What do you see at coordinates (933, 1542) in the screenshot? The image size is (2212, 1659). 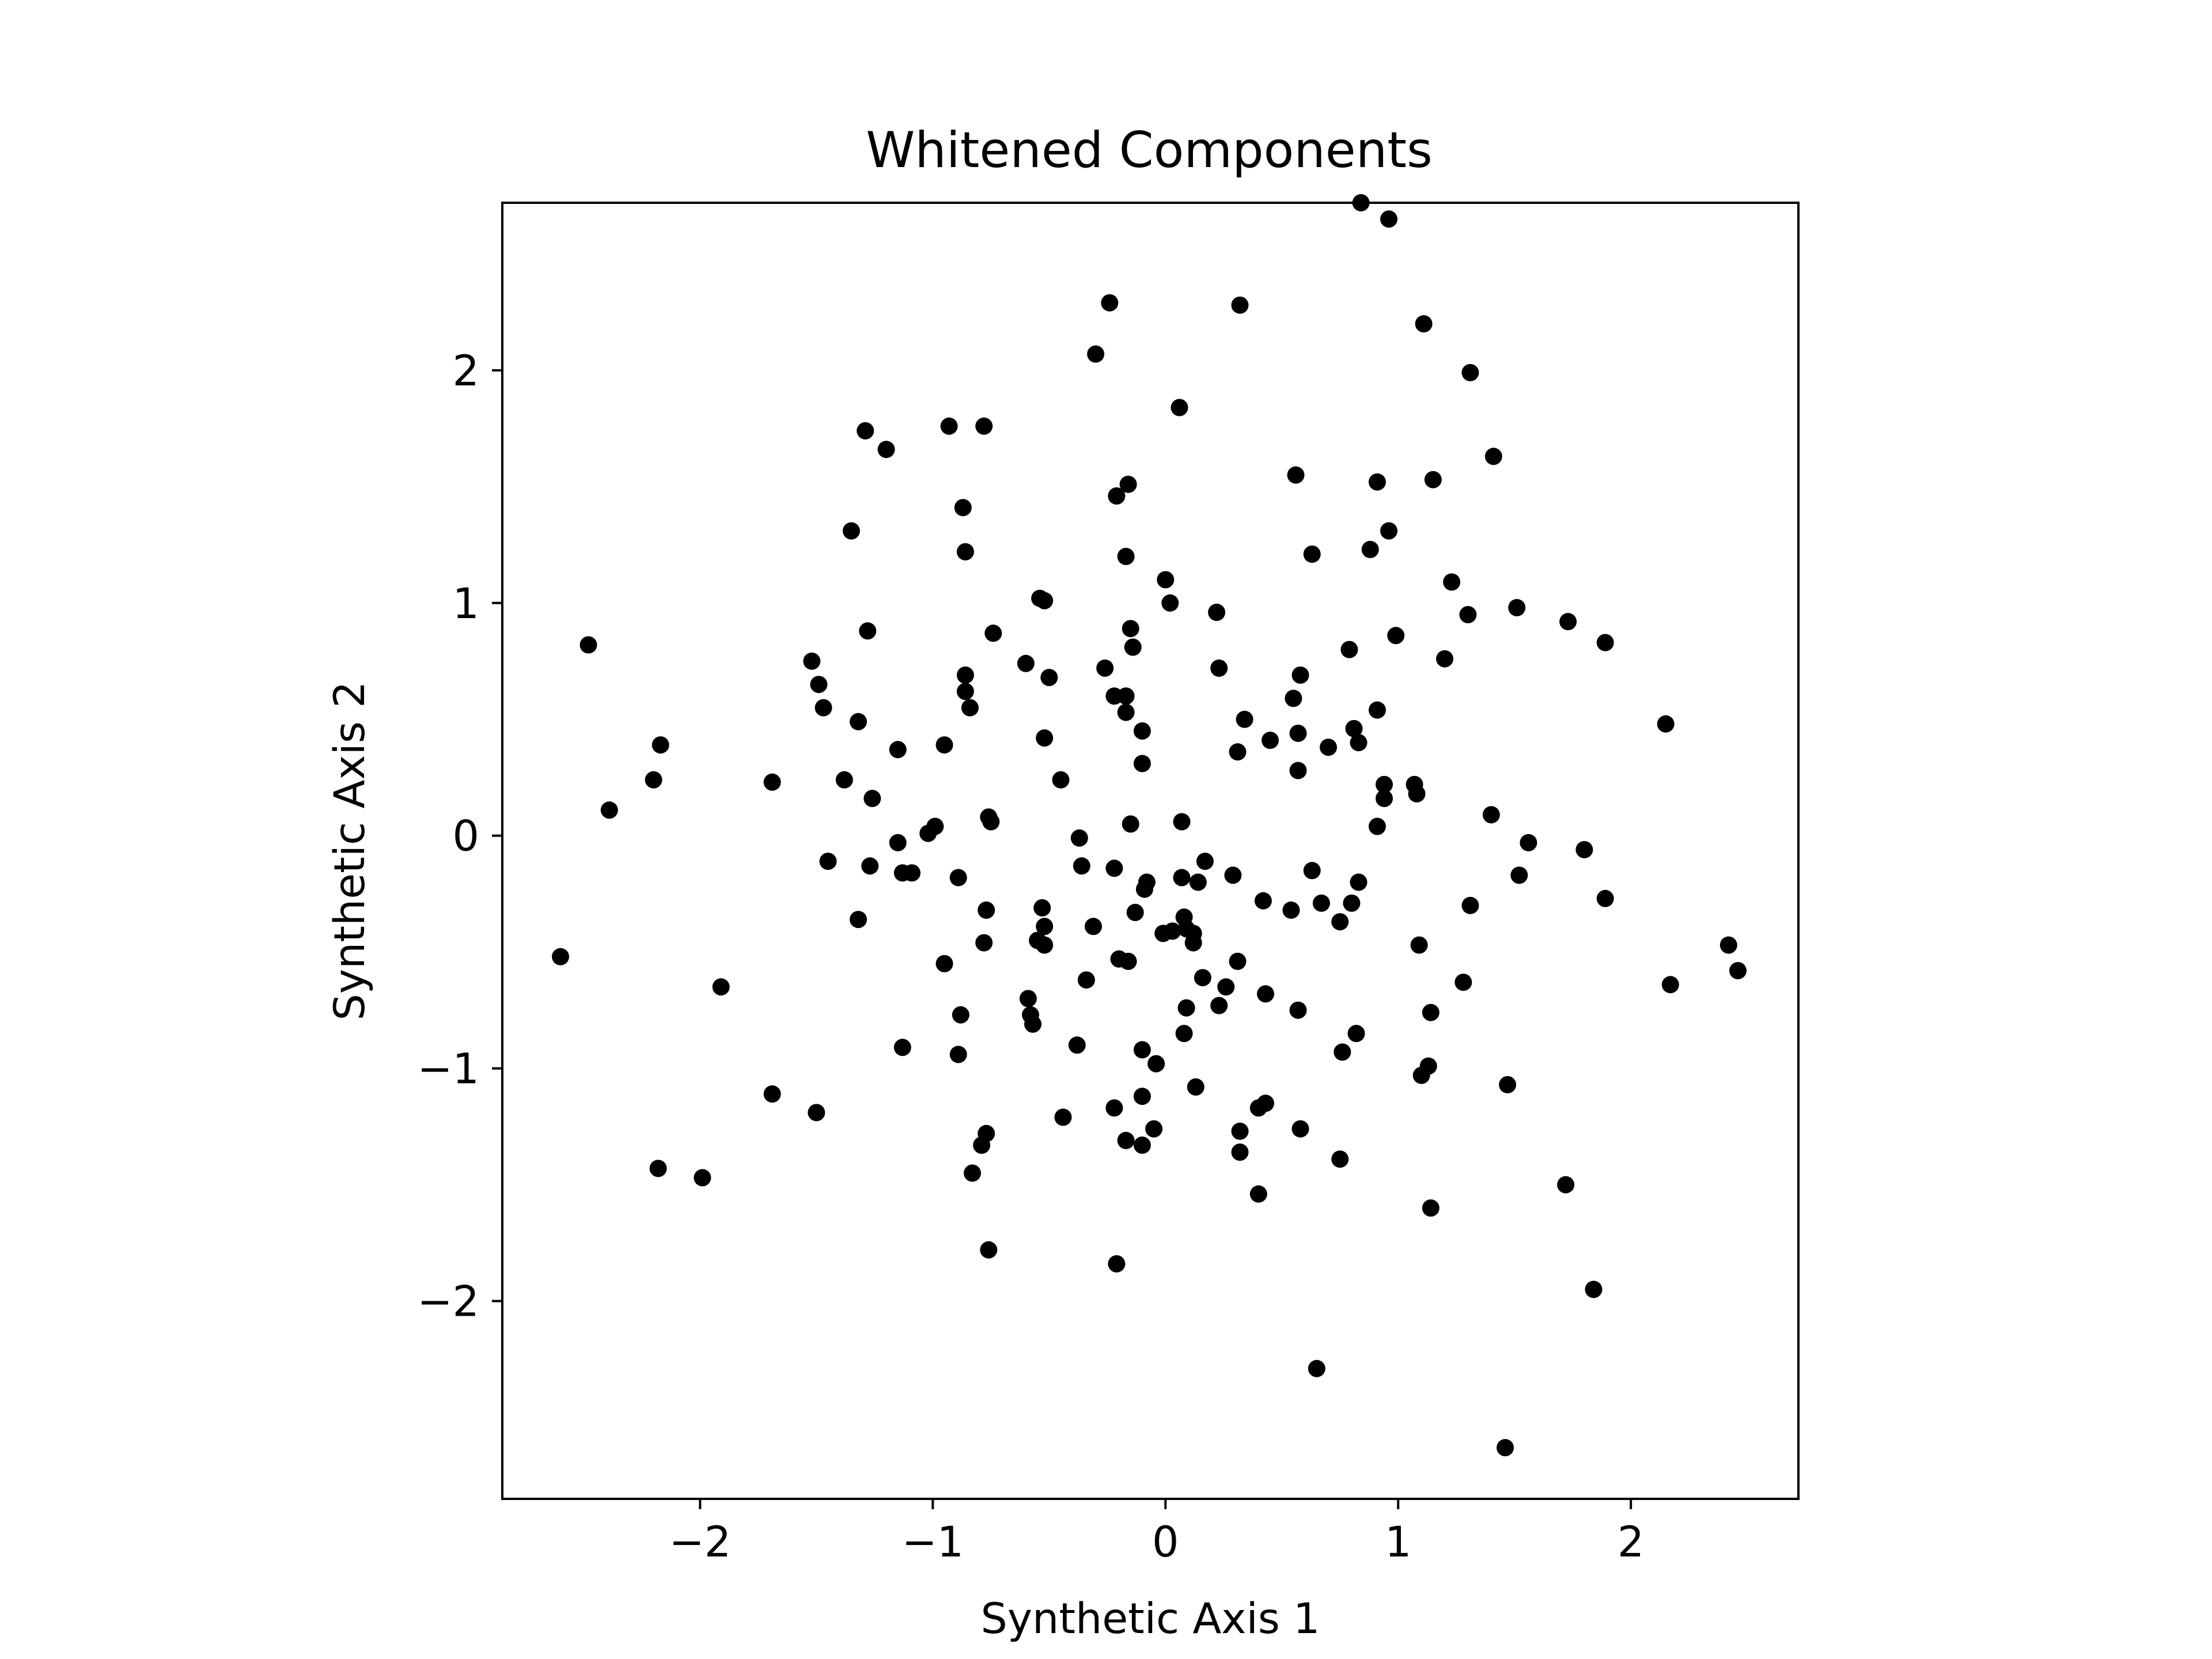 I see `x-tick-label: −1` at bounding box center [933, 1542].